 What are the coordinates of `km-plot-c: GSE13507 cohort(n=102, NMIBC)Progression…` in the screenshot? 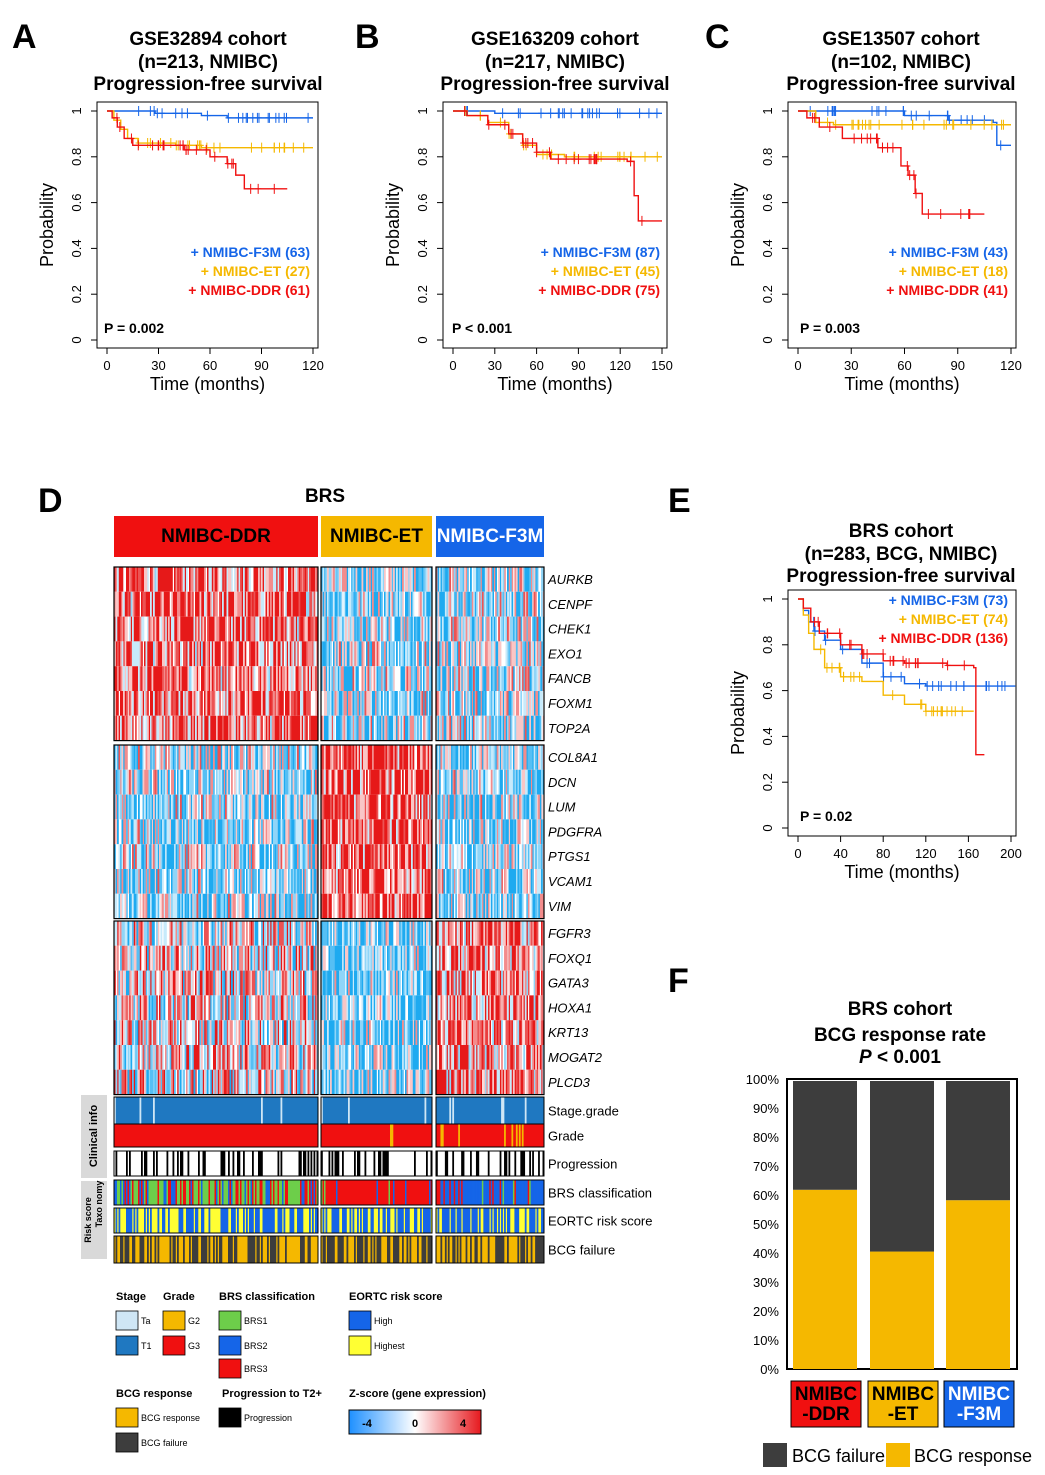 It's located at (875, 211).